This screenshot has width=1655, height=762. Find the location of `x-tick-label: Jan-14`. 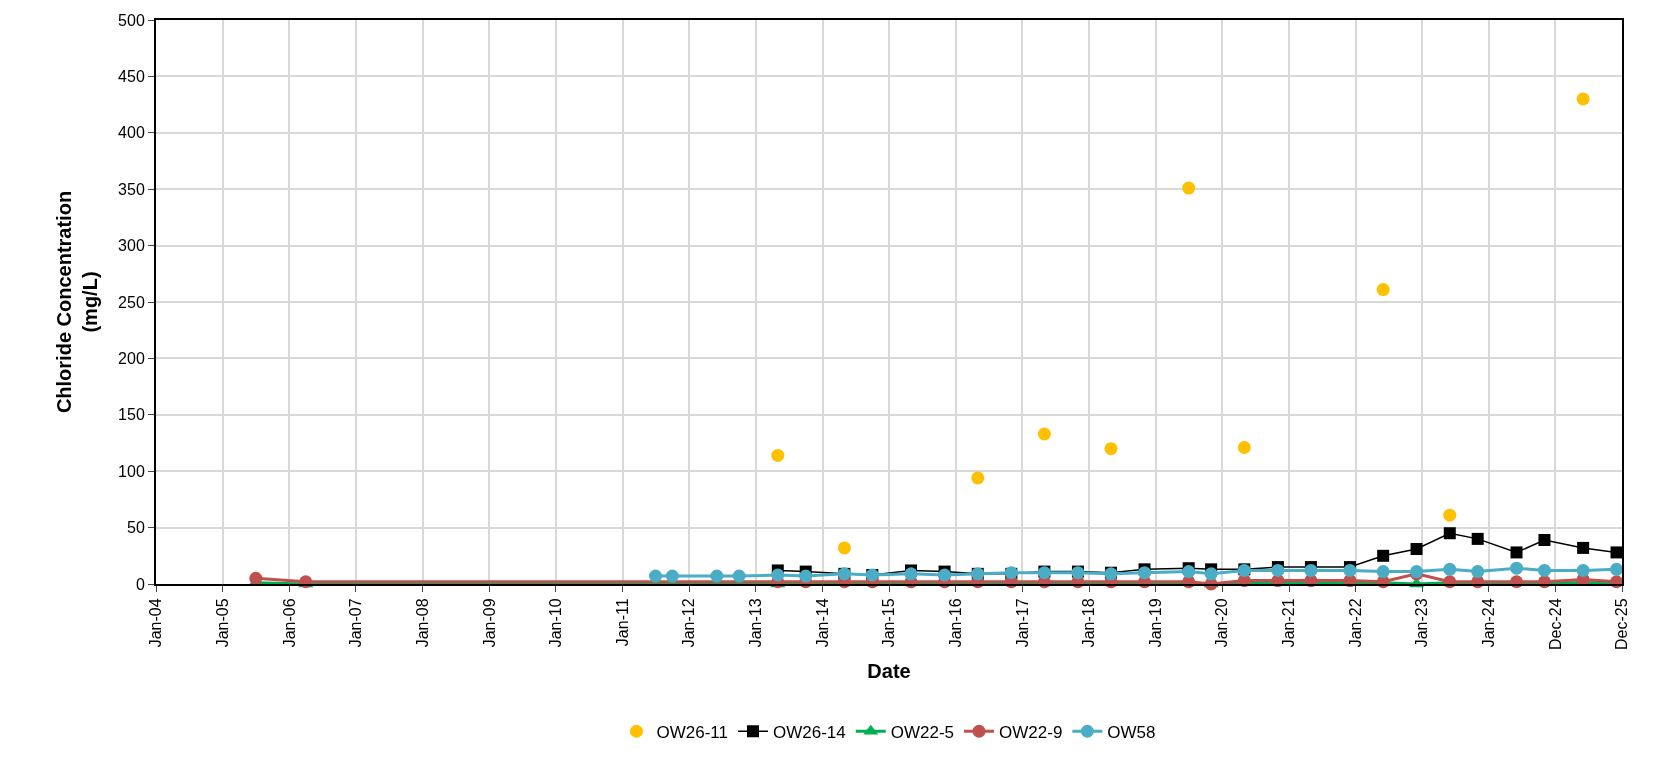

x-tick-label: Jan-14 is located at coordinates (822, 623).